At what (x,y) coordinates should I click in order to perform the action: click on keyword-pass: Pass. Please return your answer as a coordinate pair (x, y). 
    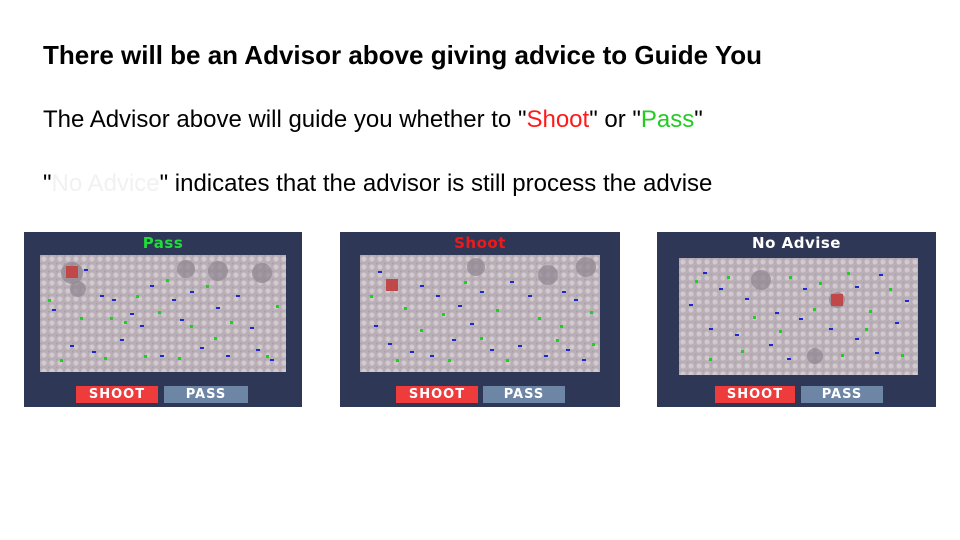
    Looking at the image, I should click on (667, 119).